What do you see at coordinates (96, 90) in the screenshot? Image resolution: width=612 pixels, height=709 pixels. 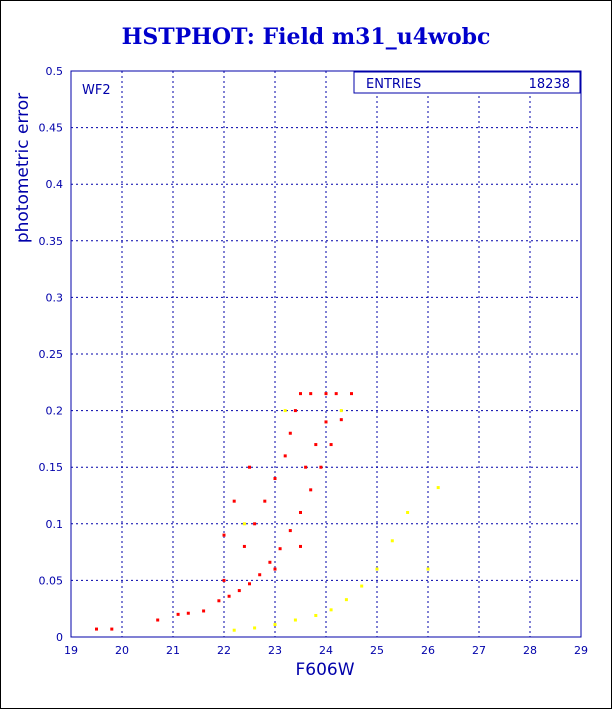 I see `panel-label: WF2` at bounding box center [96, 90].